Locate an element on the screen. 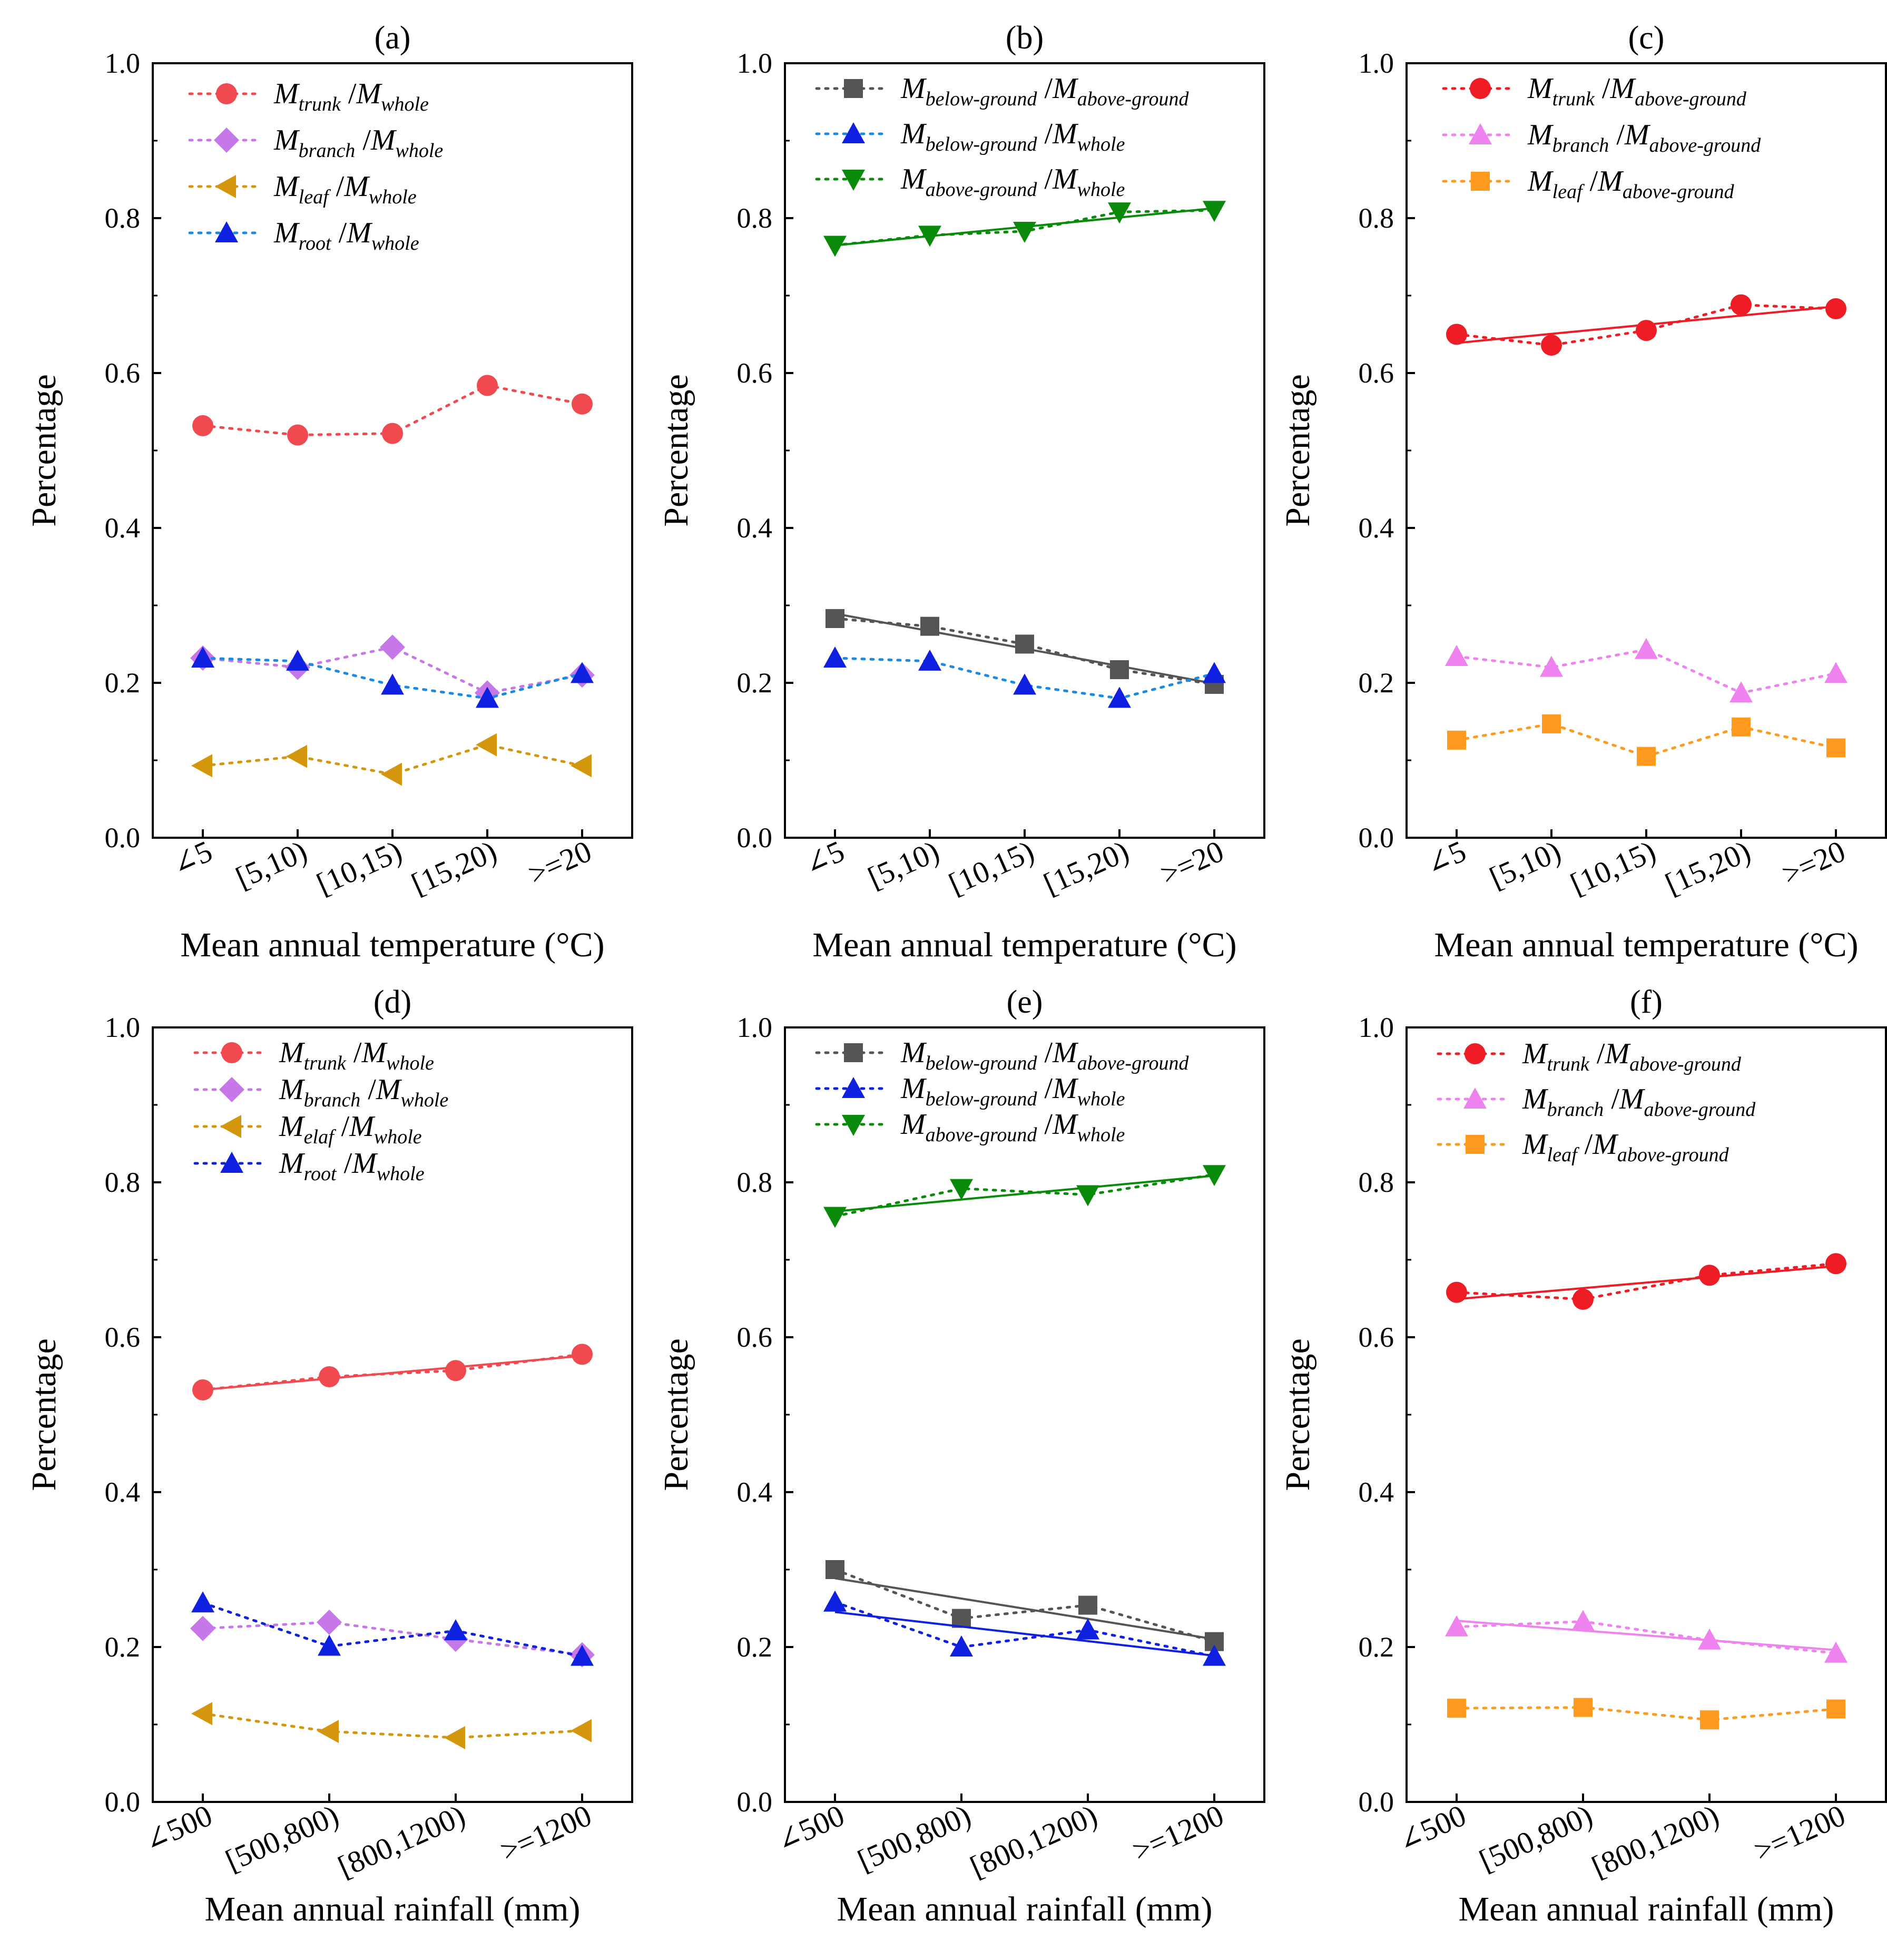 The height and width of the screenshot is (1960, 1887). x-axis-label: Mean annual rainfall (mm) is located at coordinates (1025, 1909).